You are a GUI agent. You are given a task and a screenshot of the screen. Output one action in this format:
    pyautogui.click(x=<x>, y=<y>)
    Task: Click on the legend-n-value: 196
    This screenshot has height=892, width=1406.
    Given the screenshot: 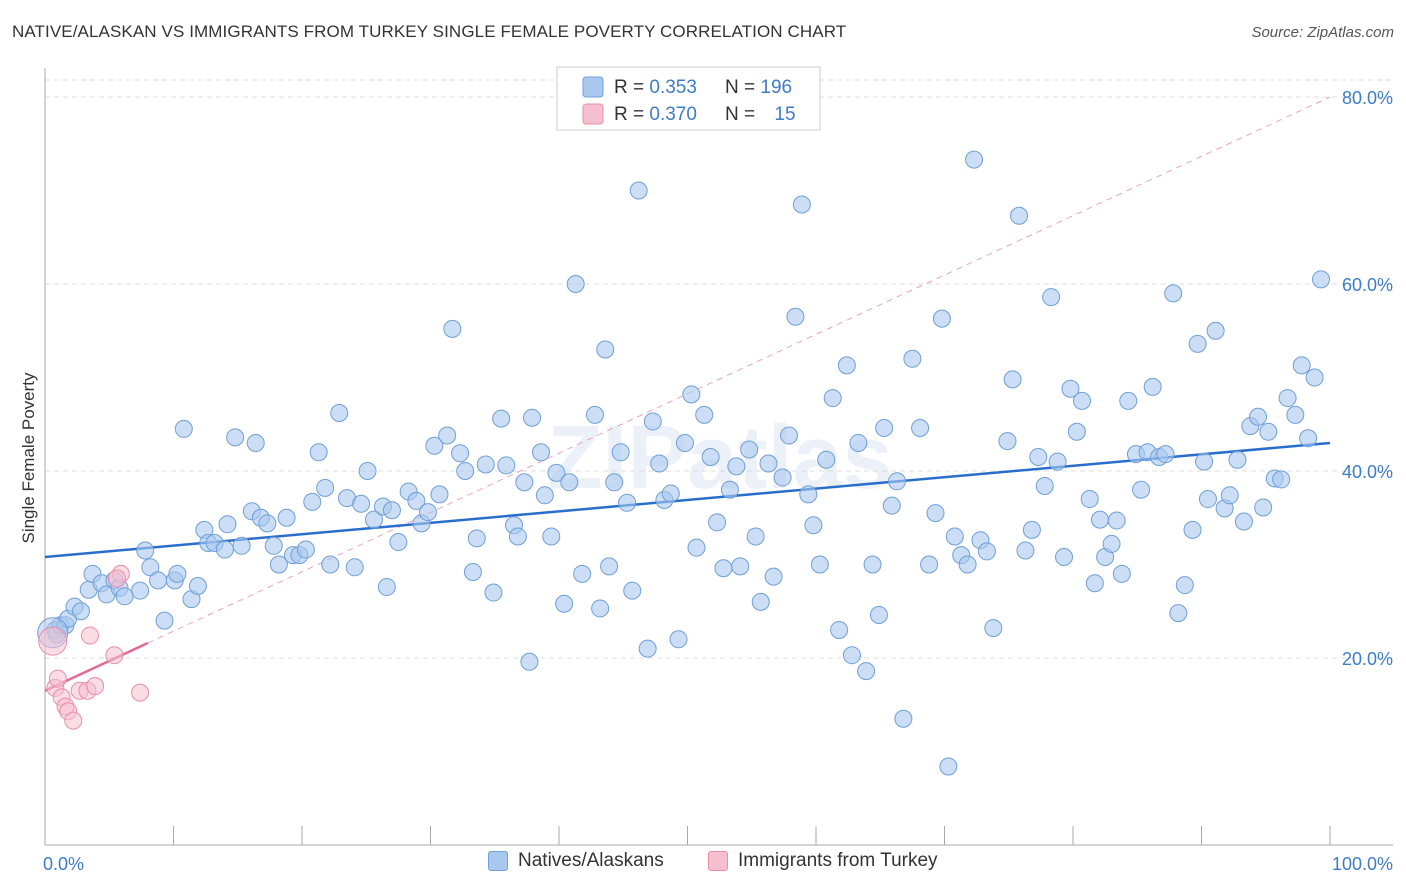 What is the action you would take?
    pyautogui.click(x=776, y=87)
    